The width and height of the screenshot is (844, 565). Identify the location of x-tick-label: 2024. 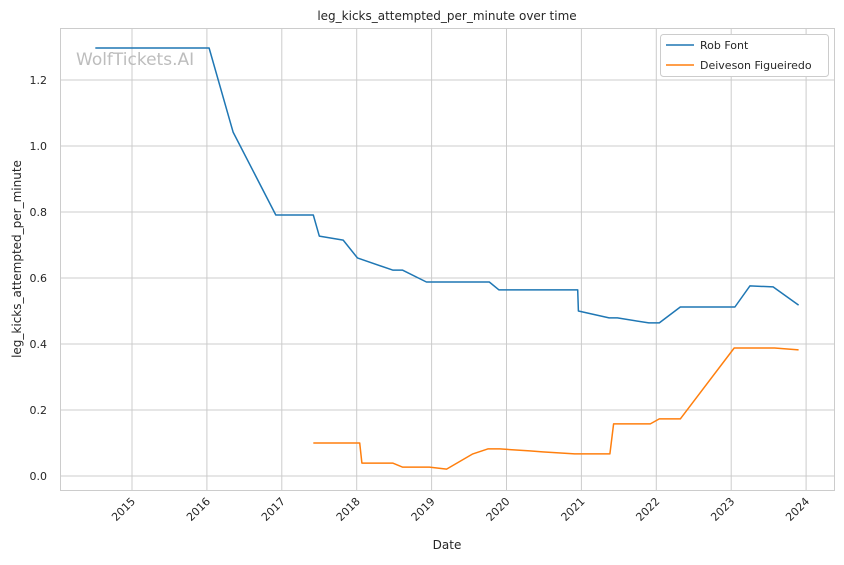
(797, 509).